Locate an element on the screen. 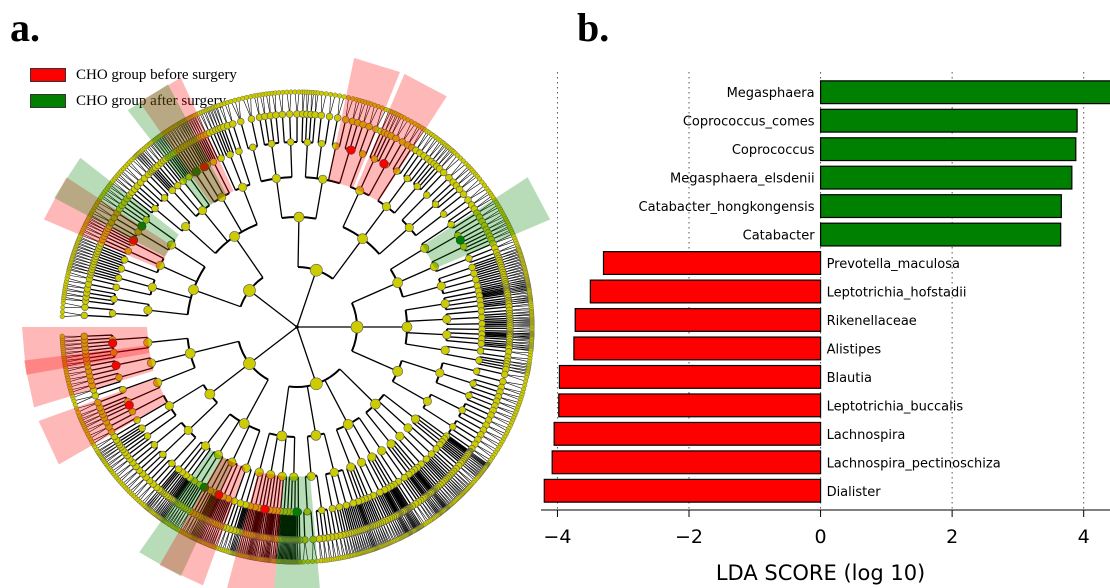  clade-highlight is located at coordinates (186, 513).